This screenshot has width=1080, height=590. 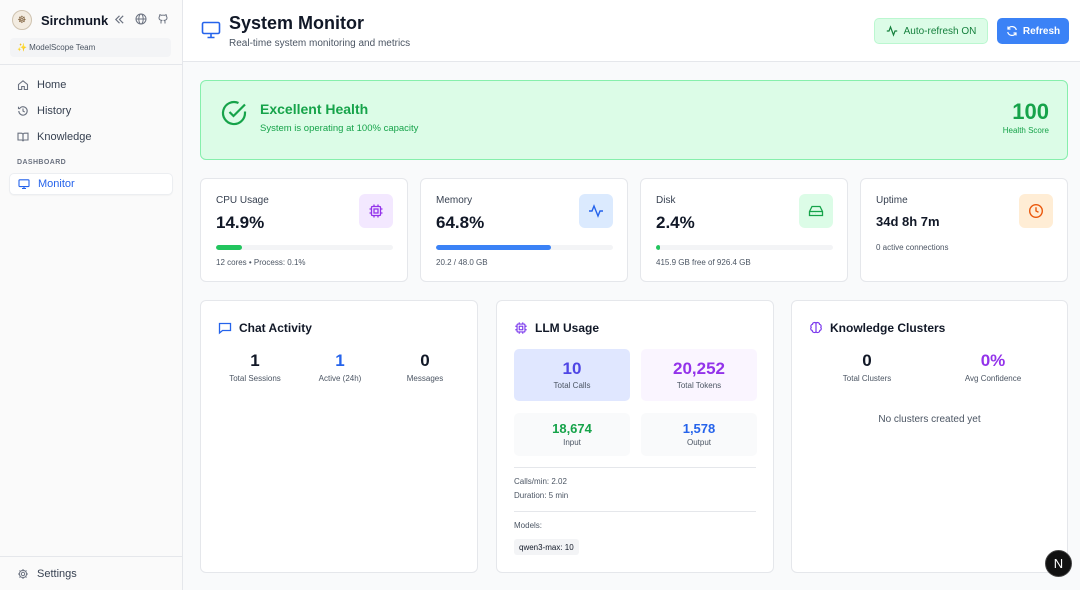 What do you see at coordinates (546, 547) in the screenshot?
I see `model-chip: qwen3-max: 10` at bounding box center [546, 547].